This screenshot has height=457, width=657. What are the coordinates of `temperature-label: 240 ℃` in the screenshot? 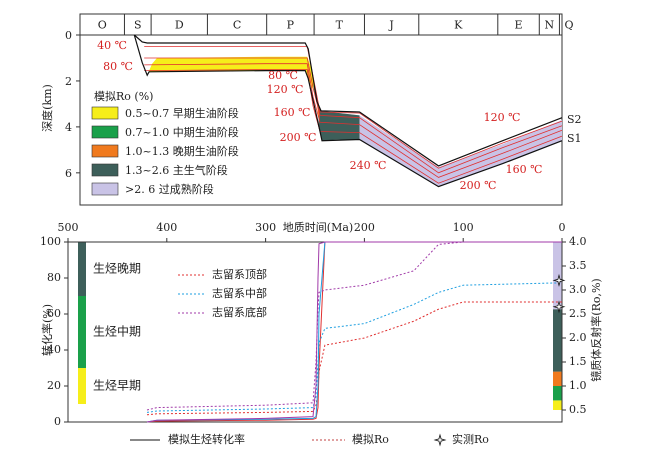 It's located at (368, 165).